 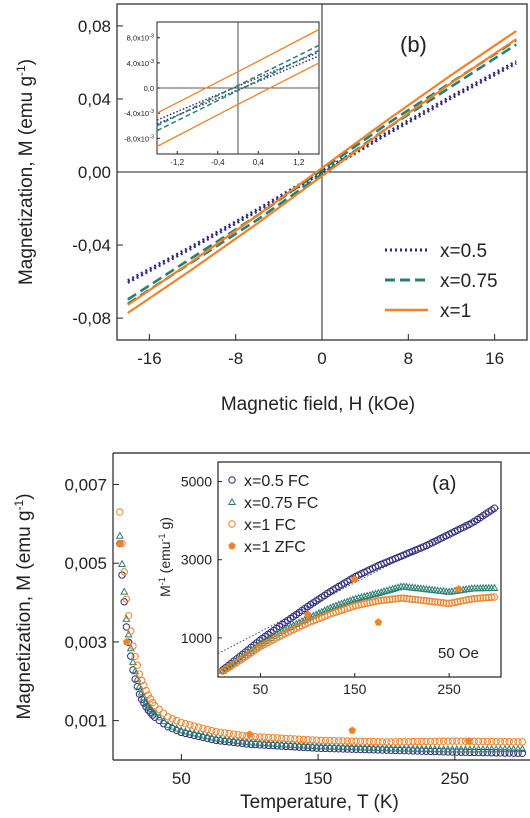 I want to click on inset-y-tick-label-b-text: 0,0, so click(x=149, y=88).